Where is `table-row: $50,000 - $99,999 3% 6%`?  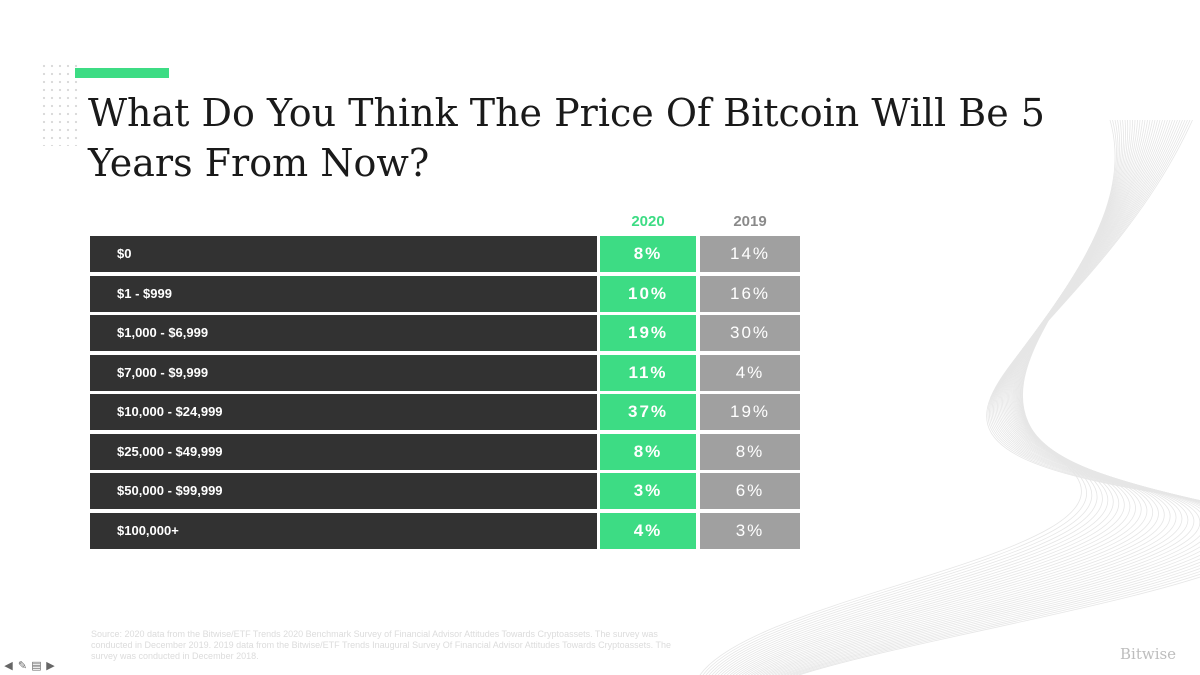
table-row: $50,000 - $99,999 3% 6% is located at coordinates (445, 491).